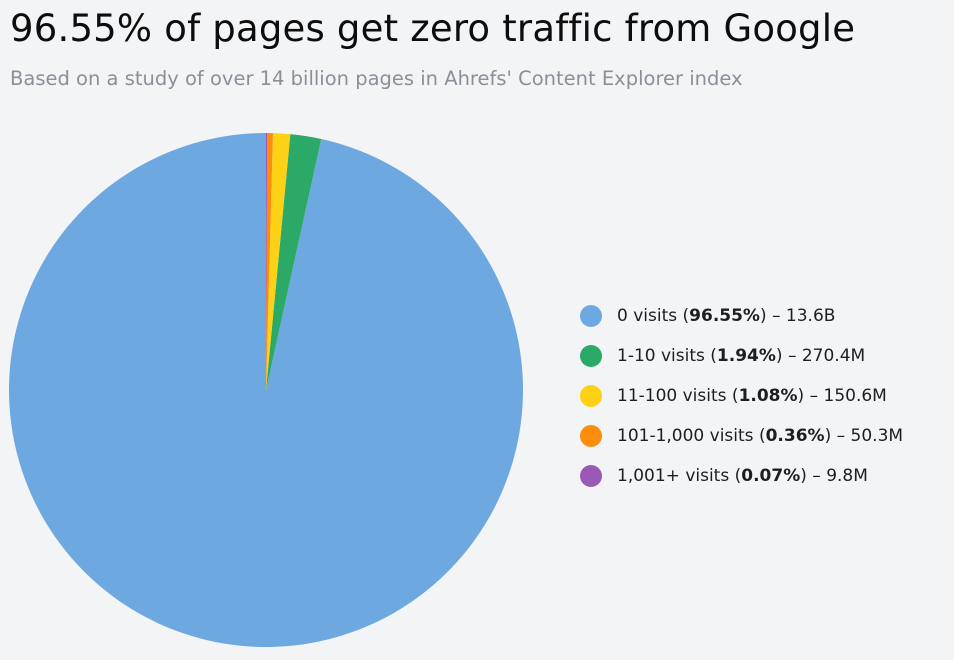 The width and height of the screenshot is (954, 660). What do you see at coordinates (673, 476) in the screenshot?
I see `legend-label: 1,001+ visits` at bounding box center [673, 476].